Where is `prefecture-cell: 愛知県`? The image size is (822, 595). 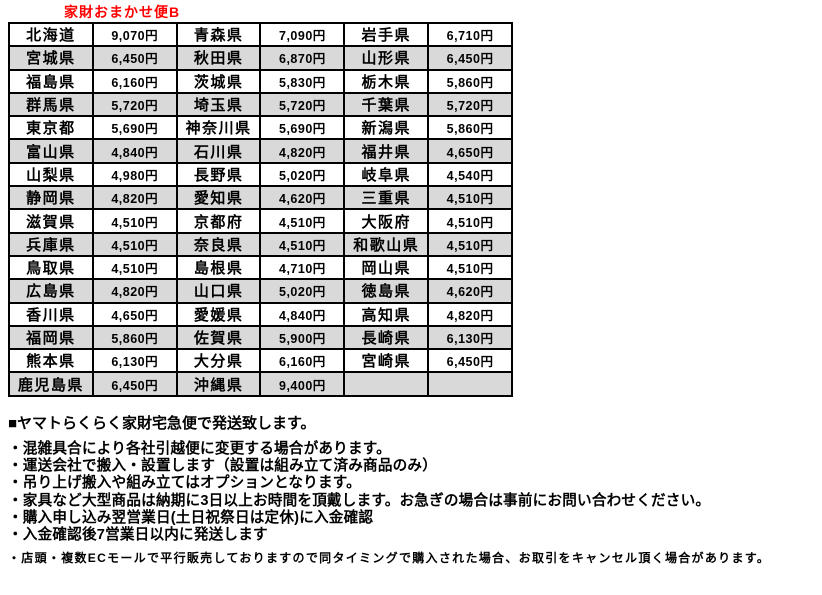 prefecture-cell: 愛知県 is located at coordinates (218, 198).